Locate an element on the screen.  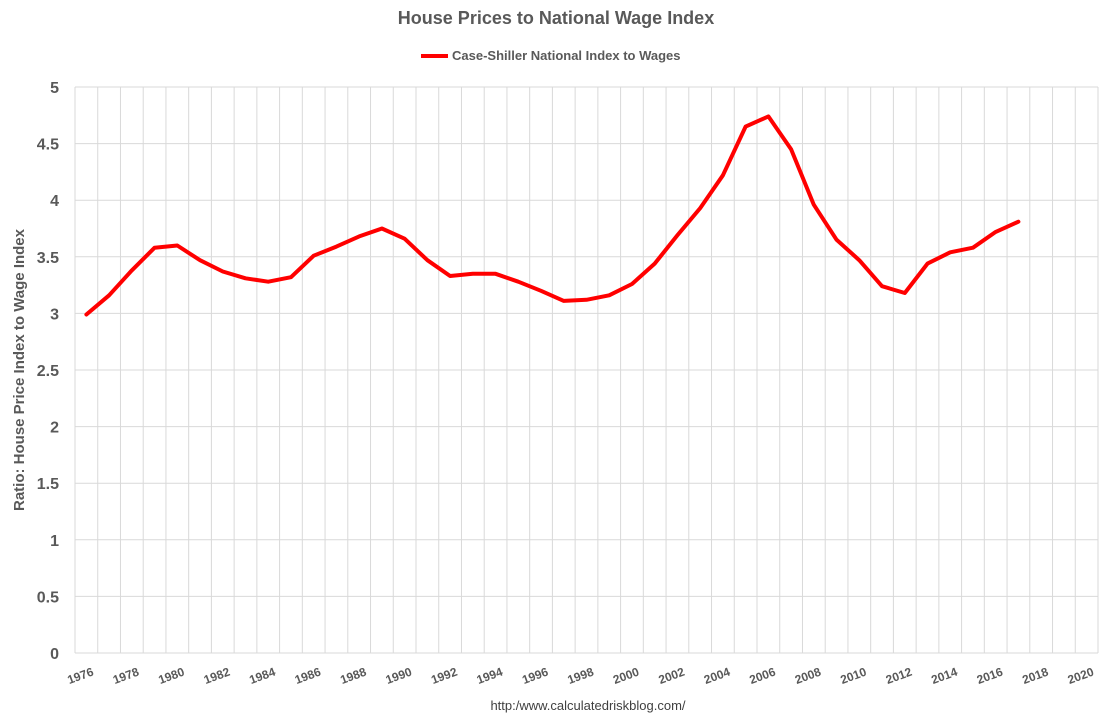
legend: Case-Shiller National Index to Wages is located at coordinates (551, 55).